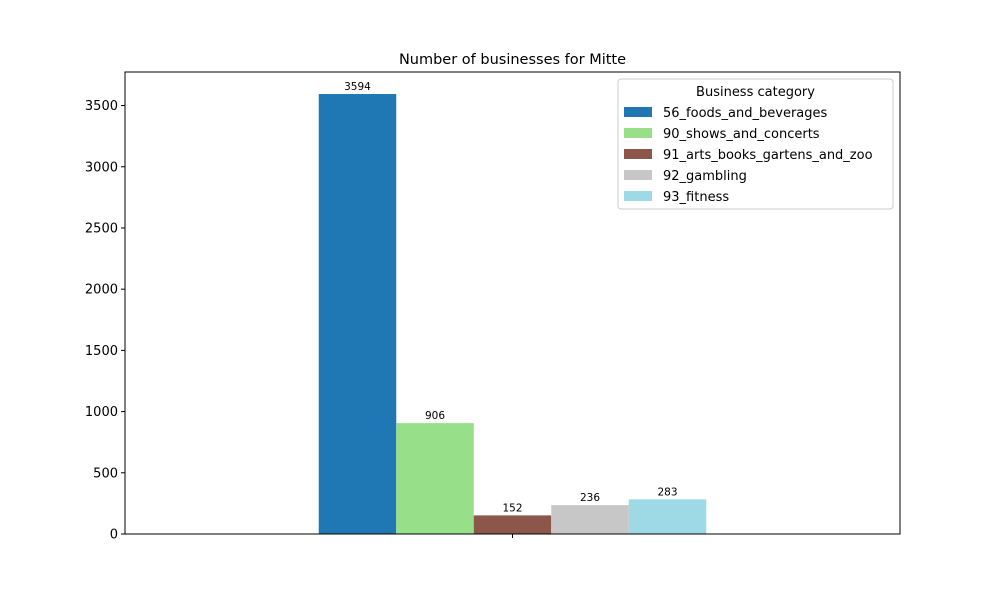  Describe the element at coordinates (435, 416) in the screenshot. I see `bar-value-label: 906` at that location.